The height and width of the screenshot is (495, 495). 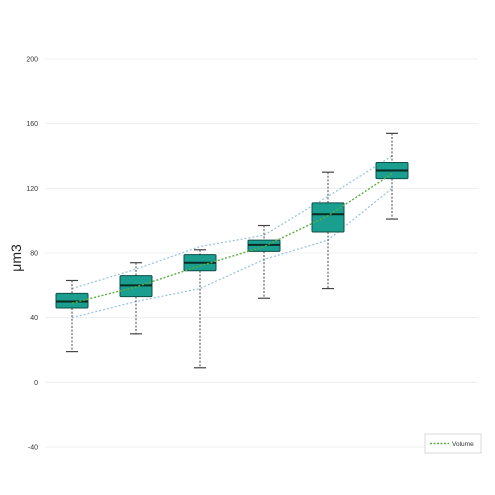 I want to click on legend: Volume, so click(x=453, y=443).